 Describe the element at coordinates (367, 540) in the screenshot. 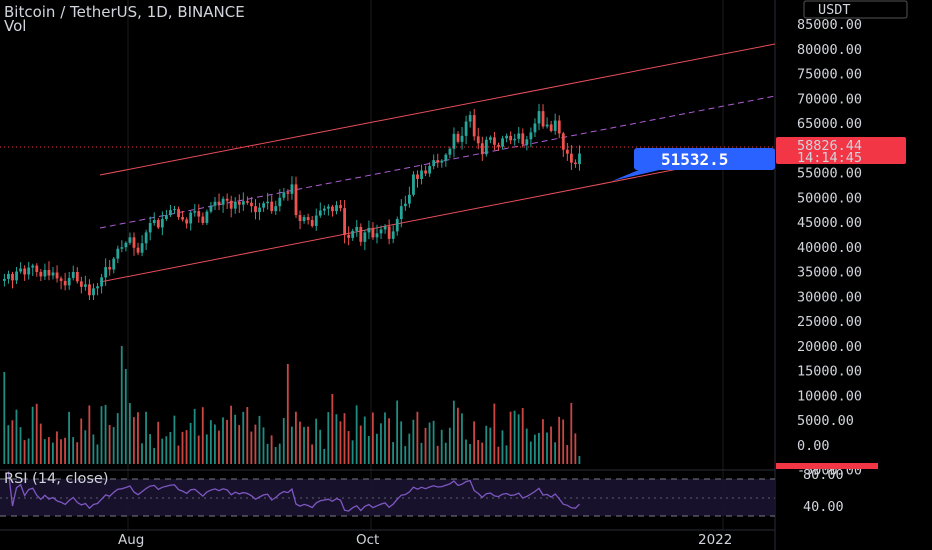

I see `time-label-oct: Oct` at that location.